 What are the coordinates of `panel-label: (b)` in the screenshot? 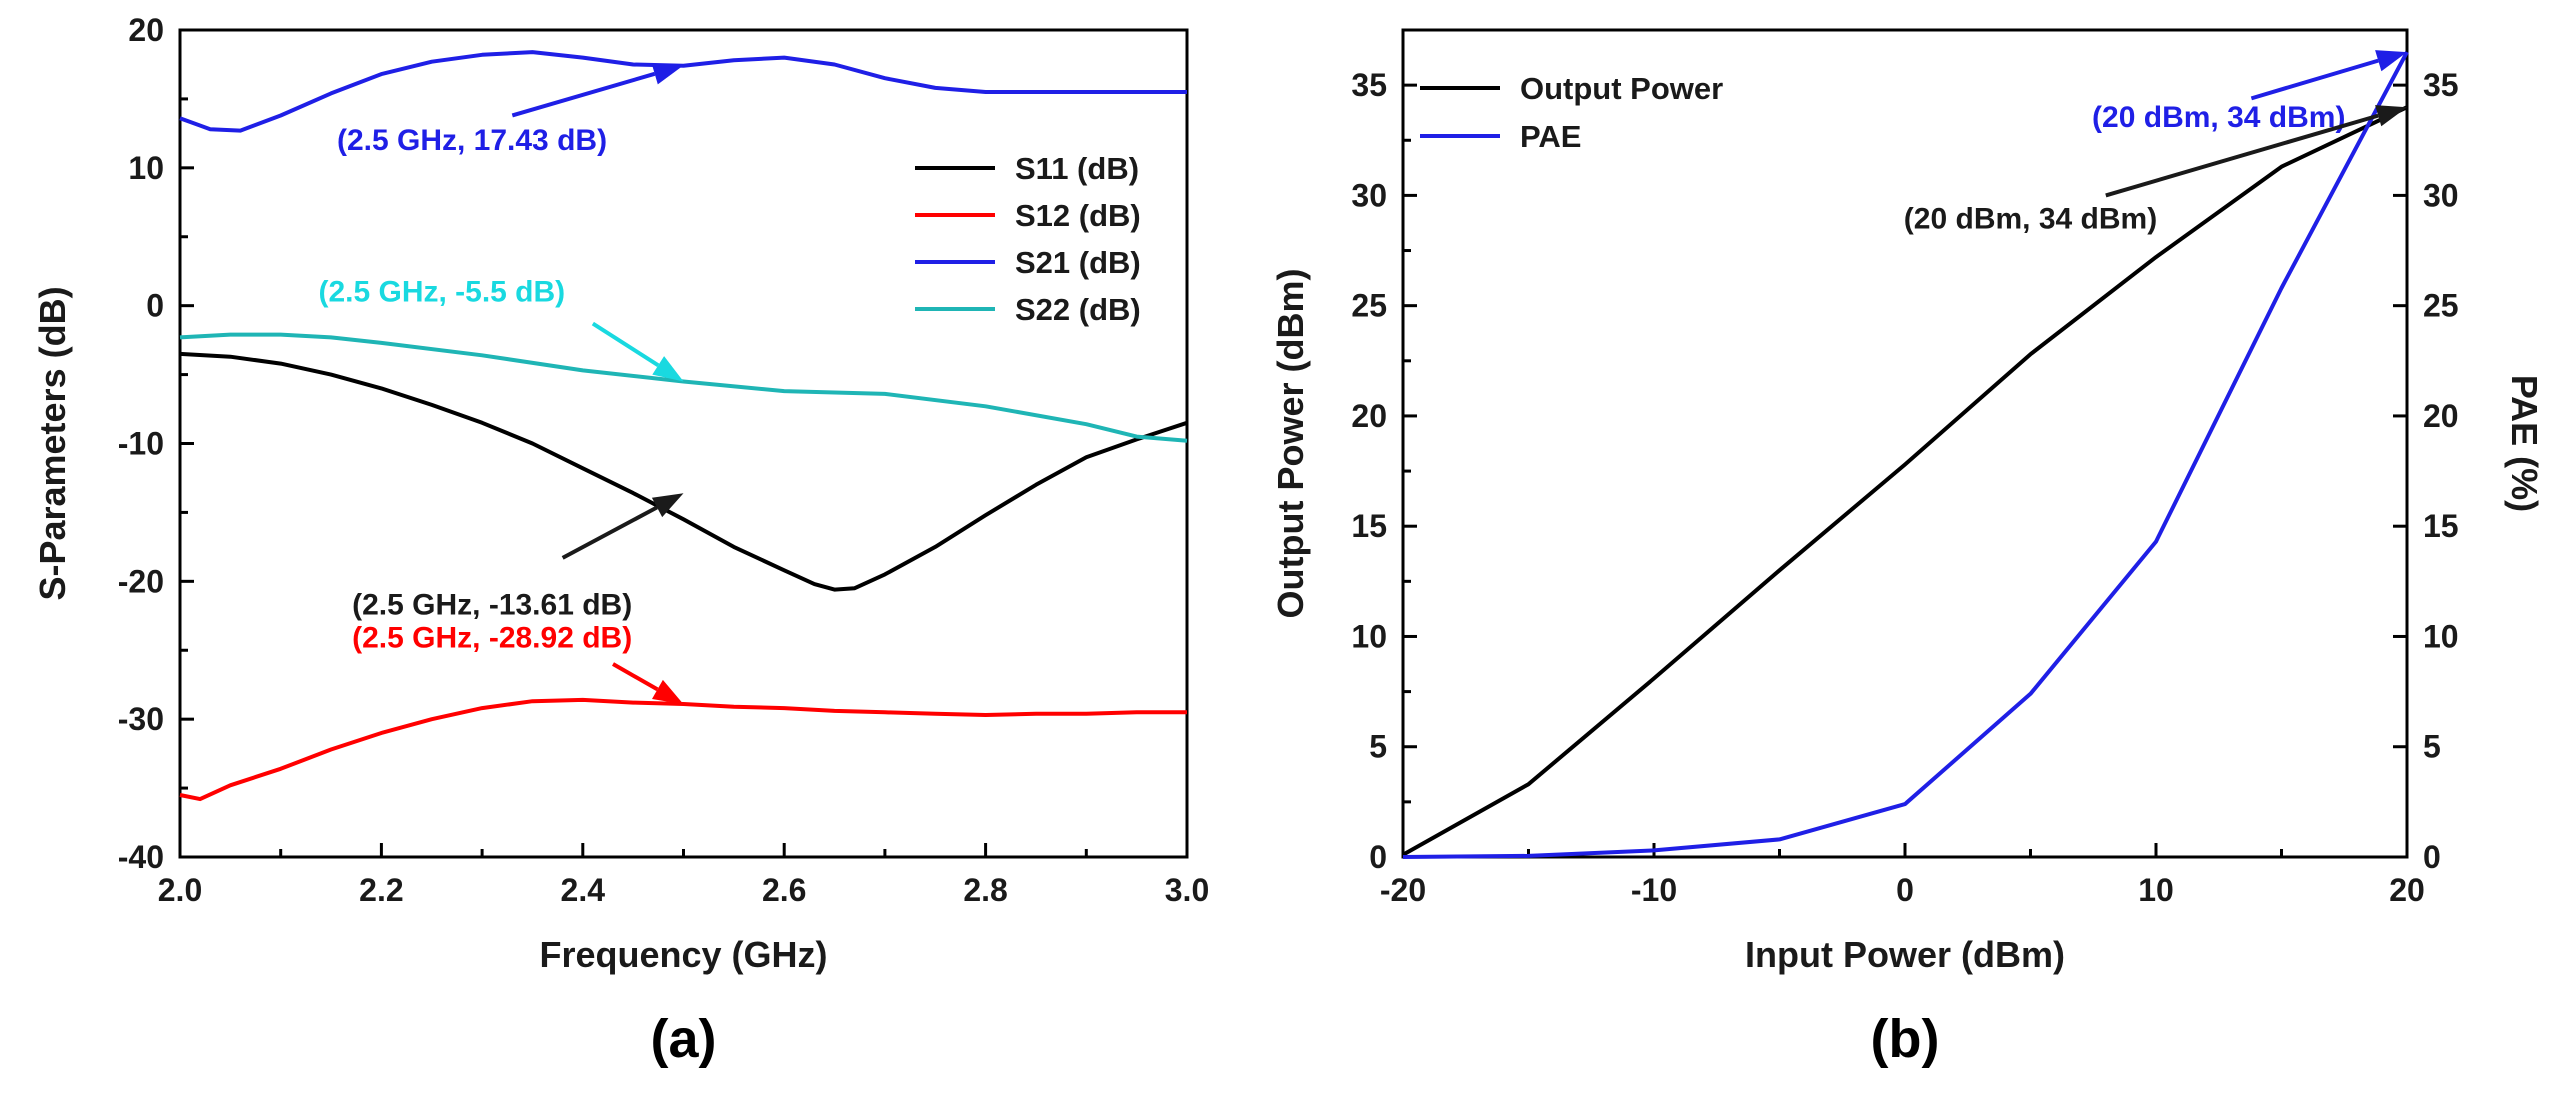 It's located at (1905, 1039).